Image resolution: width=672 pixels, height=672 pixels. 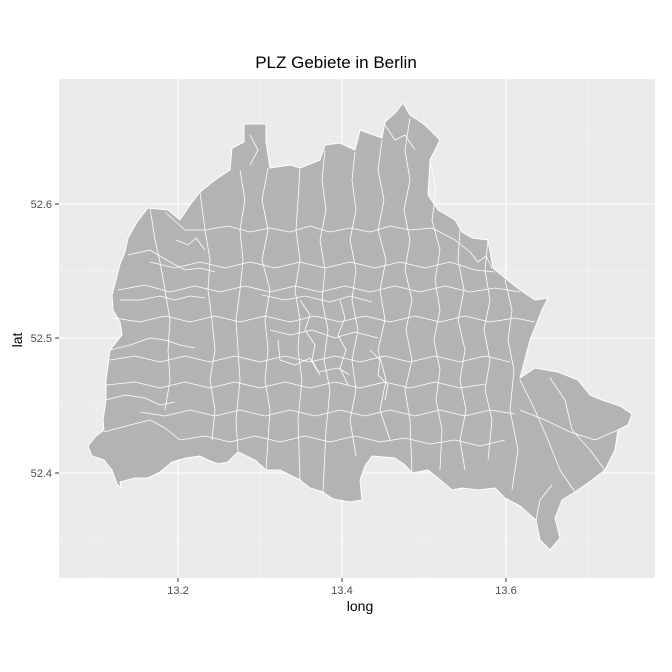 I want to click on x-tick-label: 13.2, so click(x=177, y=591).